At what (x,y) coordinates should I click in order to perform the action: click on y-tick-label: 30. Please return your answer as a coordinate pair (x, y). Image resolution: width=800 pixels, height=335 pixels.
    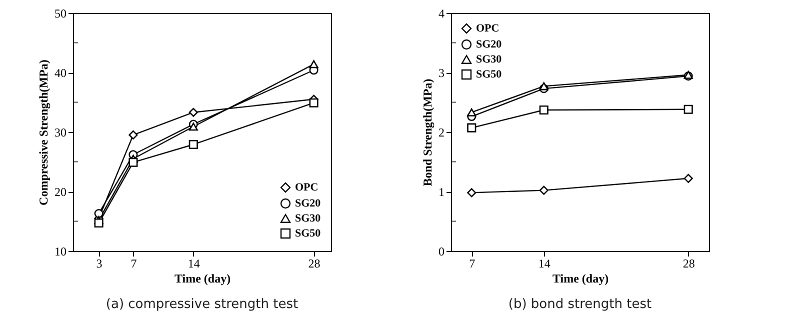
    Looking at the image, I should click on (60, 133).